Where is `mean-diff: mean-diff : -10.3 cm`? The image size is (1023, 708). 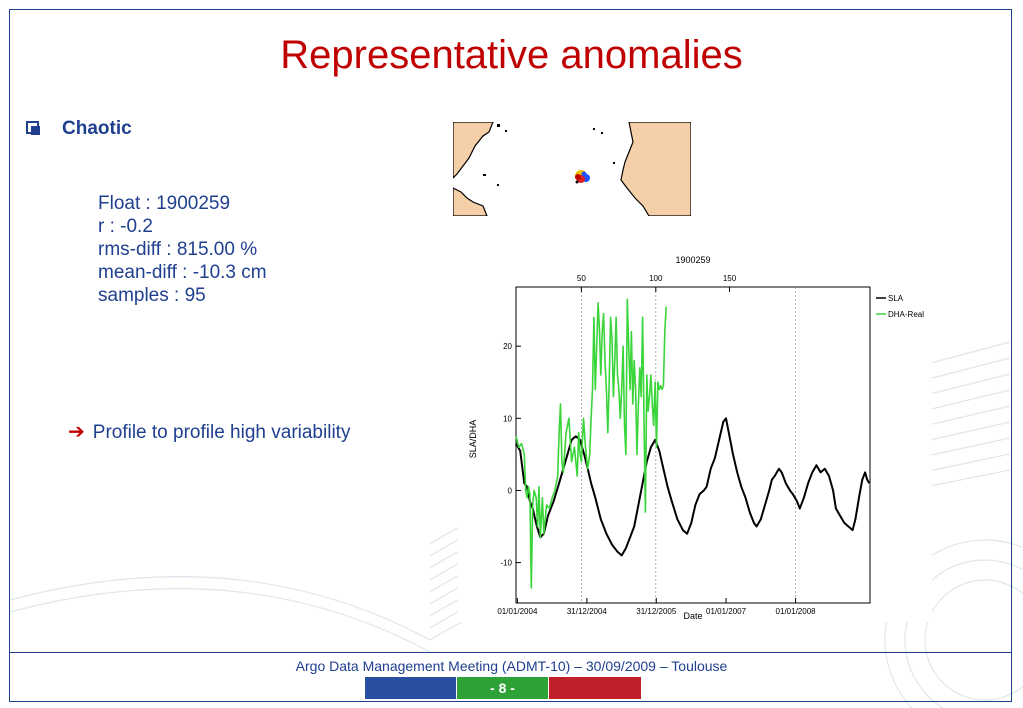 mean-diff: mean-diff : -10.3 cm is located at coordinates (182, 272).